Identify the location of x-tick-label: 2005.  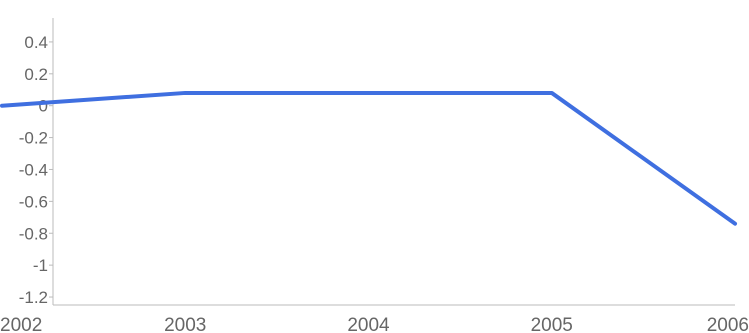
(552, 324).